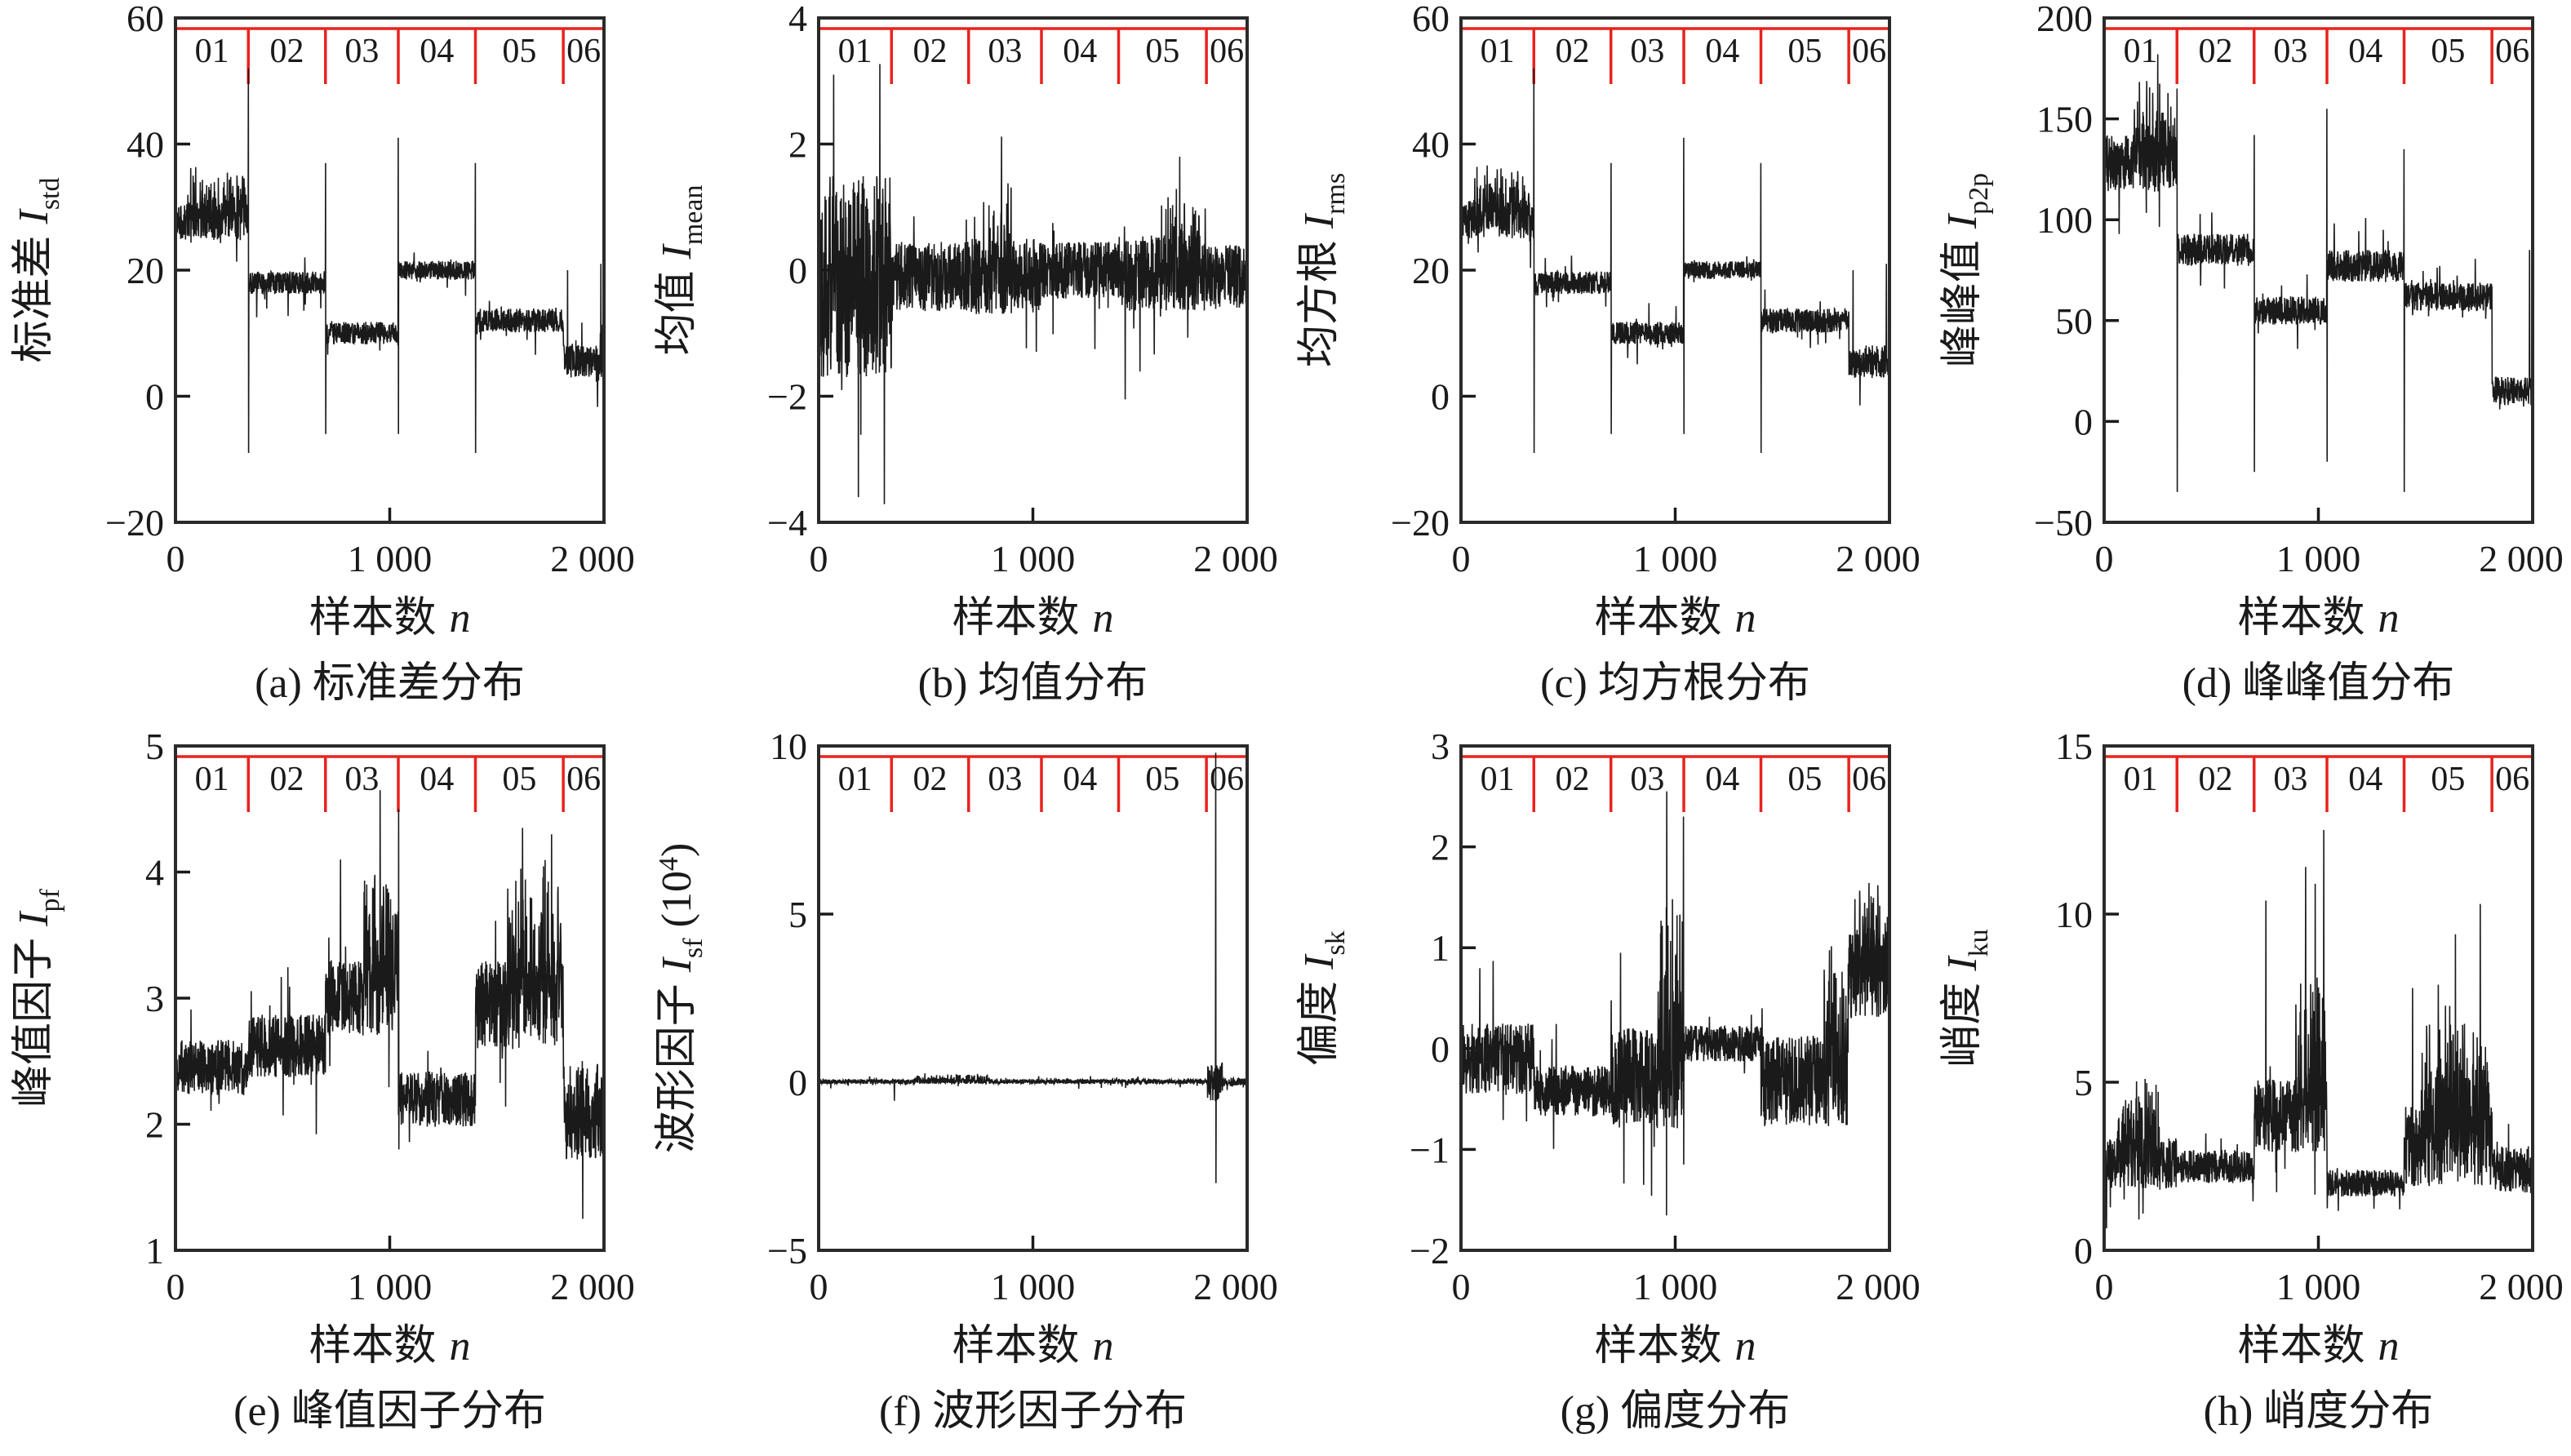 The image size is (2571, 1456). I want to click on subplot-caption: (c) 均方根分布, so click(1675, 683).